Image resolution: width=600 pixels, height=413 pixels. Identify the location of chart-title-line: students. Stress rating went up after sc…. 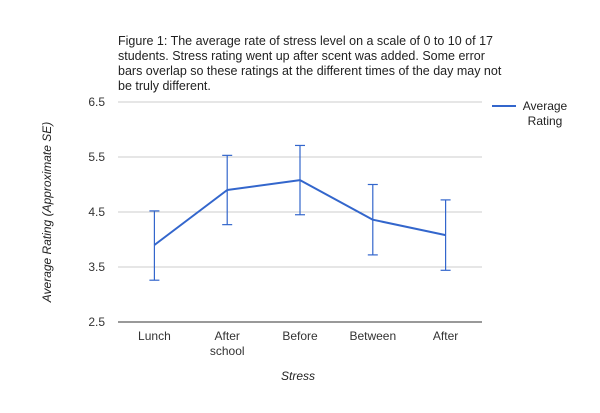
(301, 56).